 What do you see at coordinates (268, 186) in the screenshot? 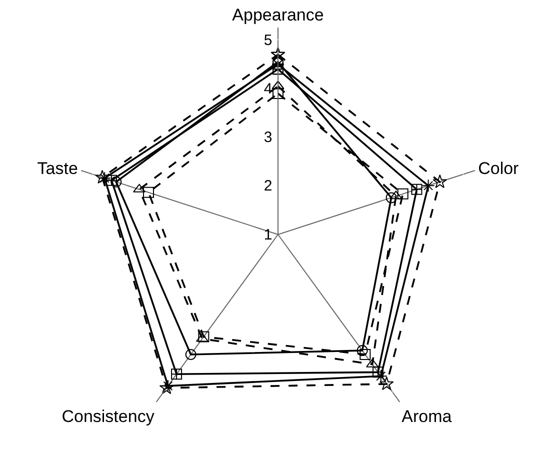
I see `y-tick-label: 2` at bounding box center [268, 186].